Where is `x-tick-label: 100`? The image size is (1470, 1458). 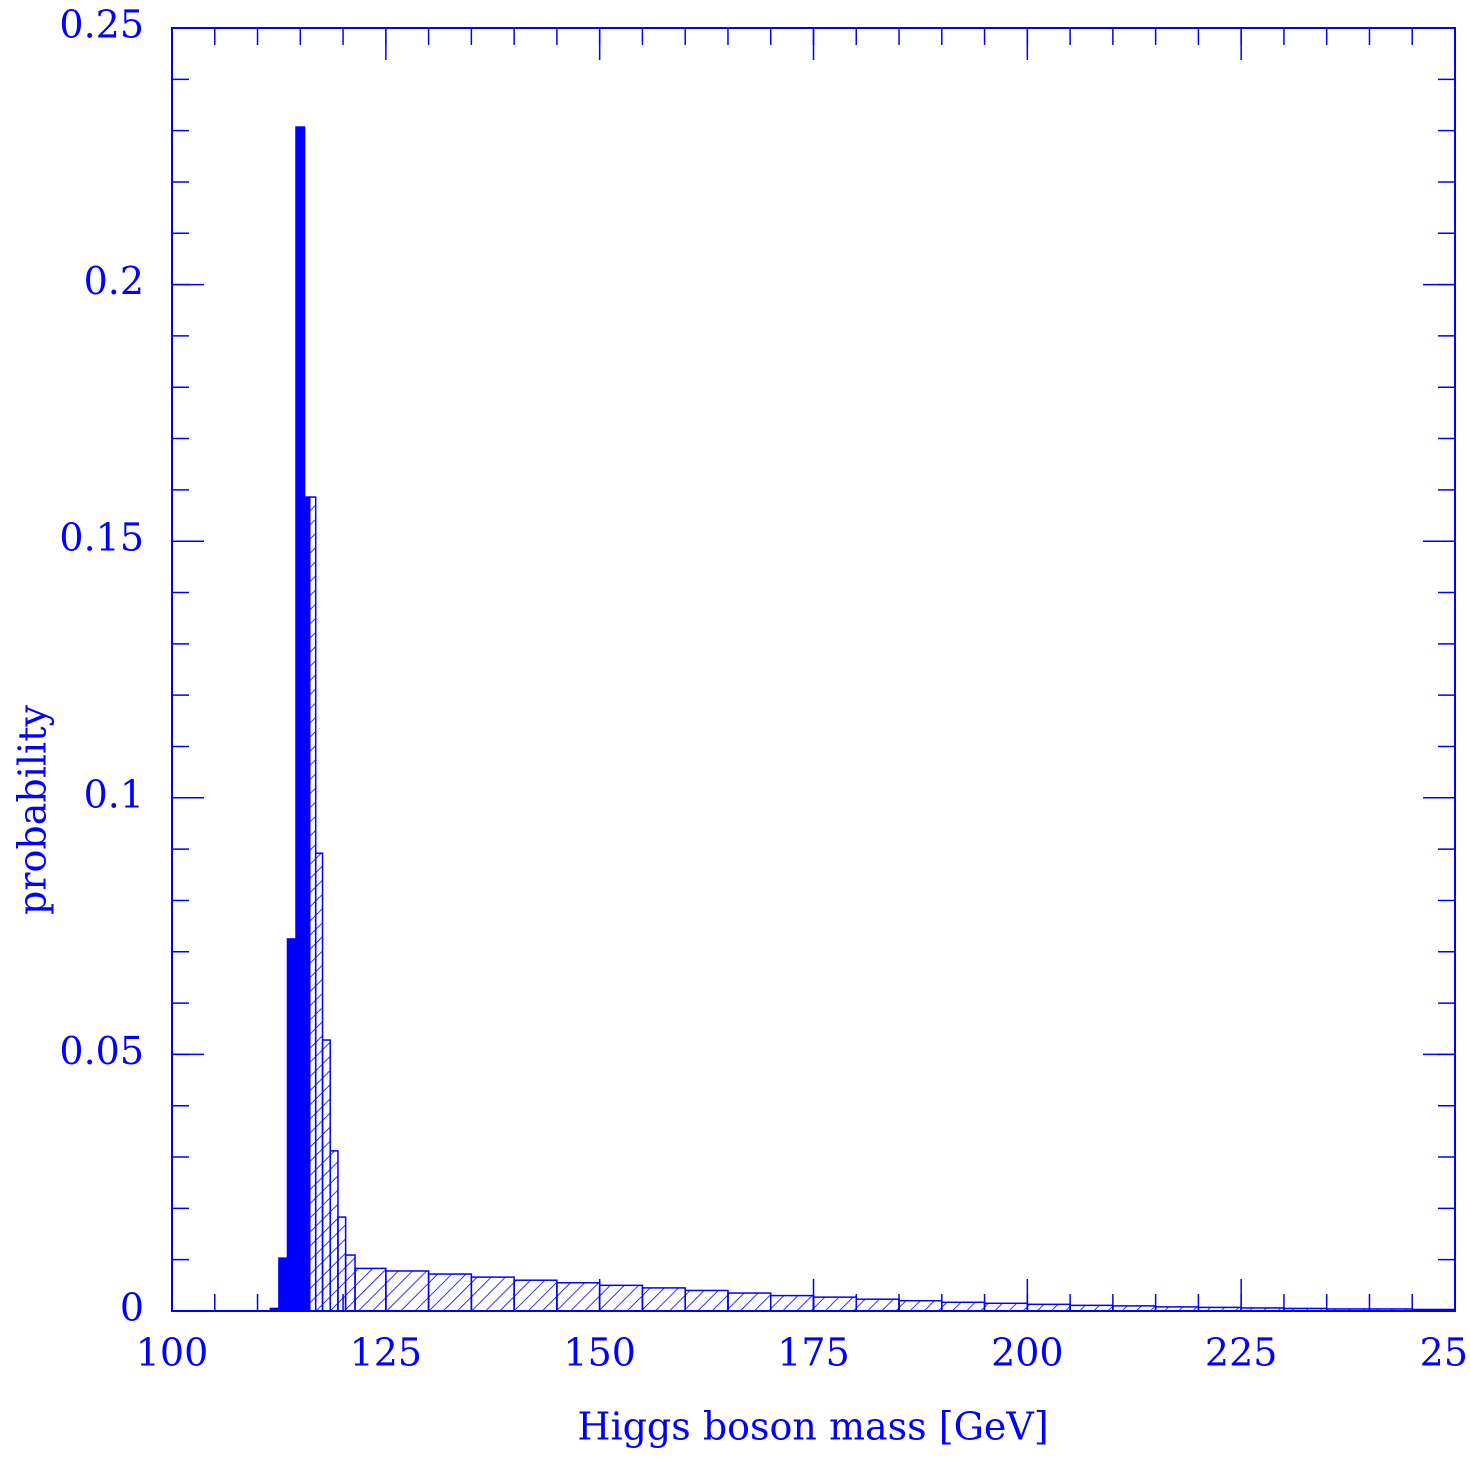 x-tick-label: 100 is located at coordinates (172, 1353).